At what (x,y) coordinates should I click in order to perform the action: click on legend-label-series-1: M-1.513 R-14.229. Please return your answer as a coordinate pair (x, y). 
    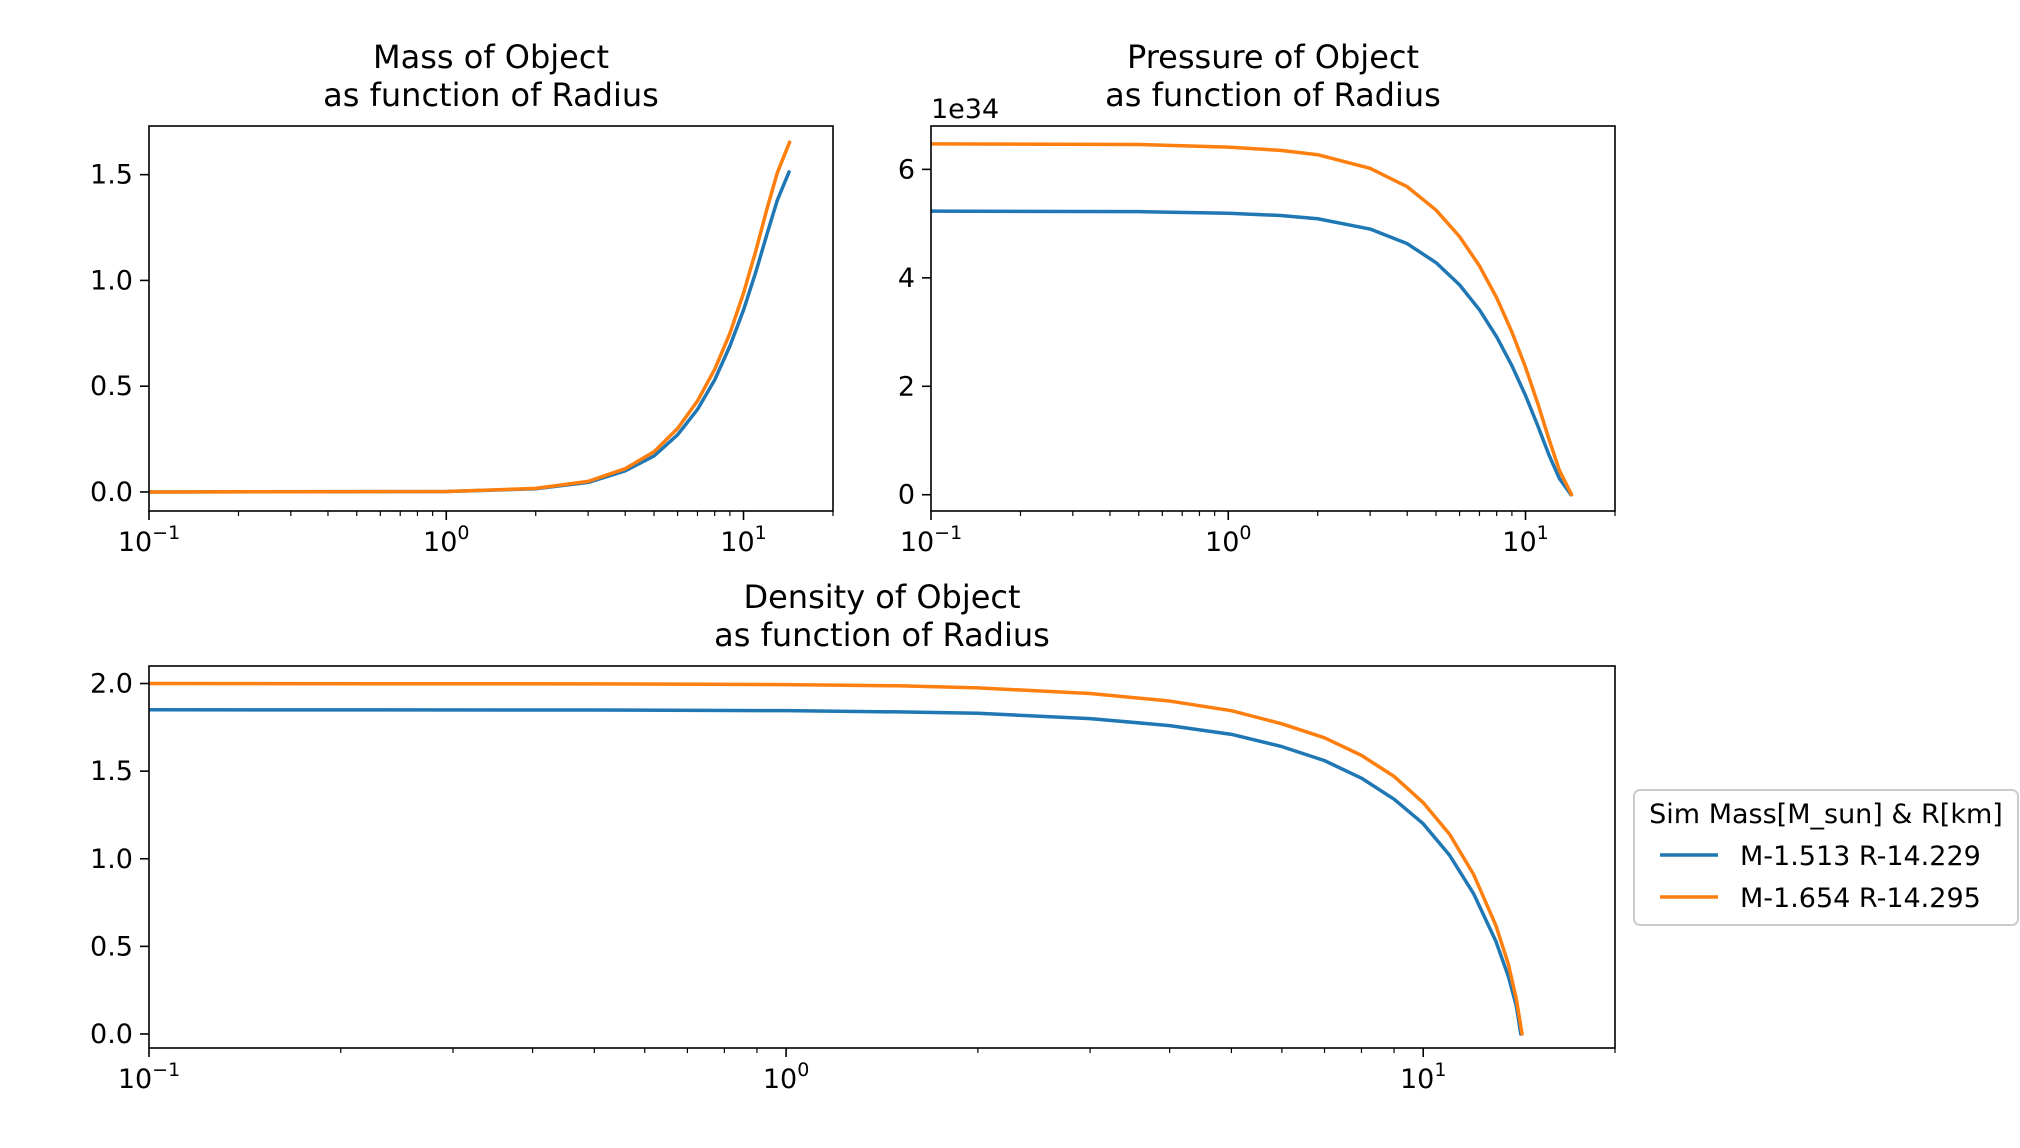
    Looking at the image, I should click on (1860, 856).